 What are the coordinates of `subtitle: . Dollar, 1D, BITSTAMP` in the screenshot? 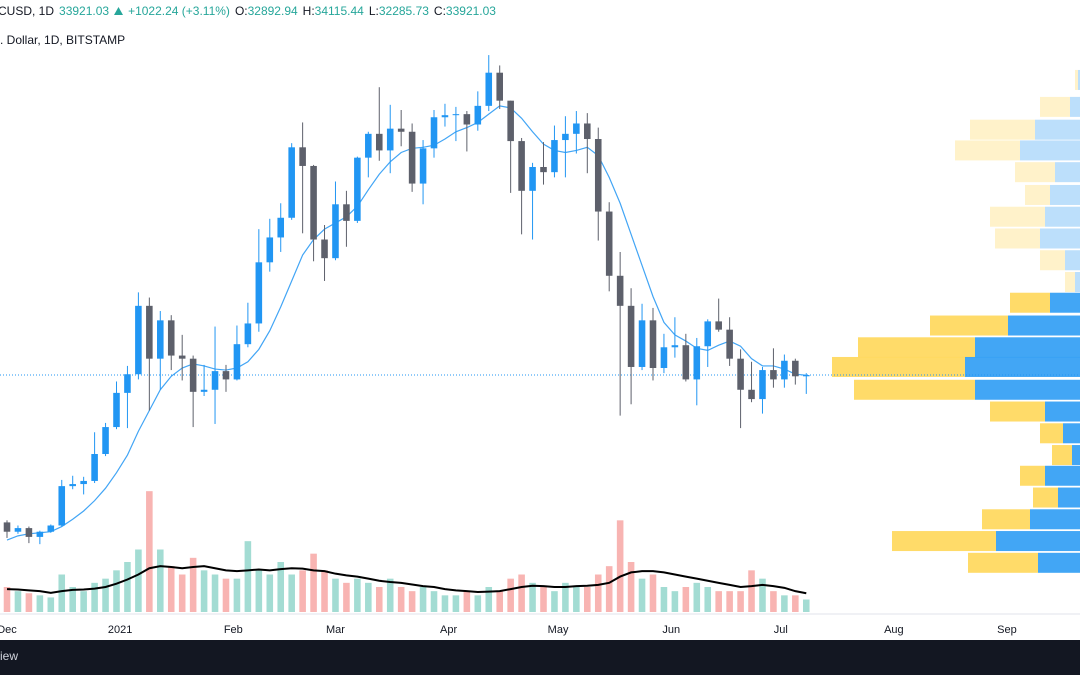 It's located at (63, 40).